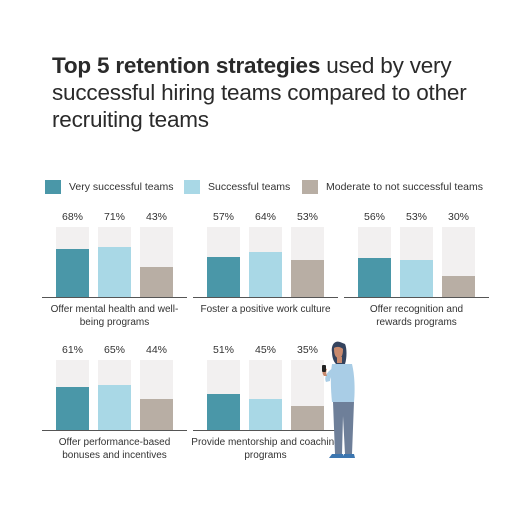 The image size is (526, 526). Describe the element at coordinates (72, 217) in the screenshot. I see `value-label: 68%` at that location.